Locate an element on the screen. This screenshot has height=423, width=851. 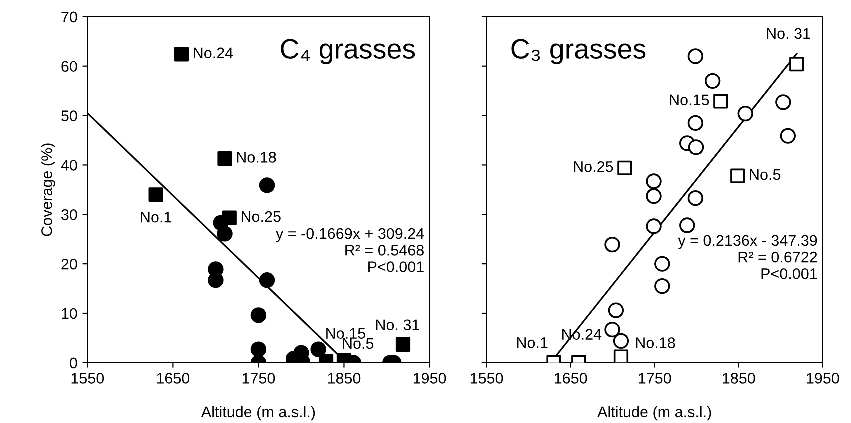
y-tick-label: 10 is located at coordinates (70, 314).